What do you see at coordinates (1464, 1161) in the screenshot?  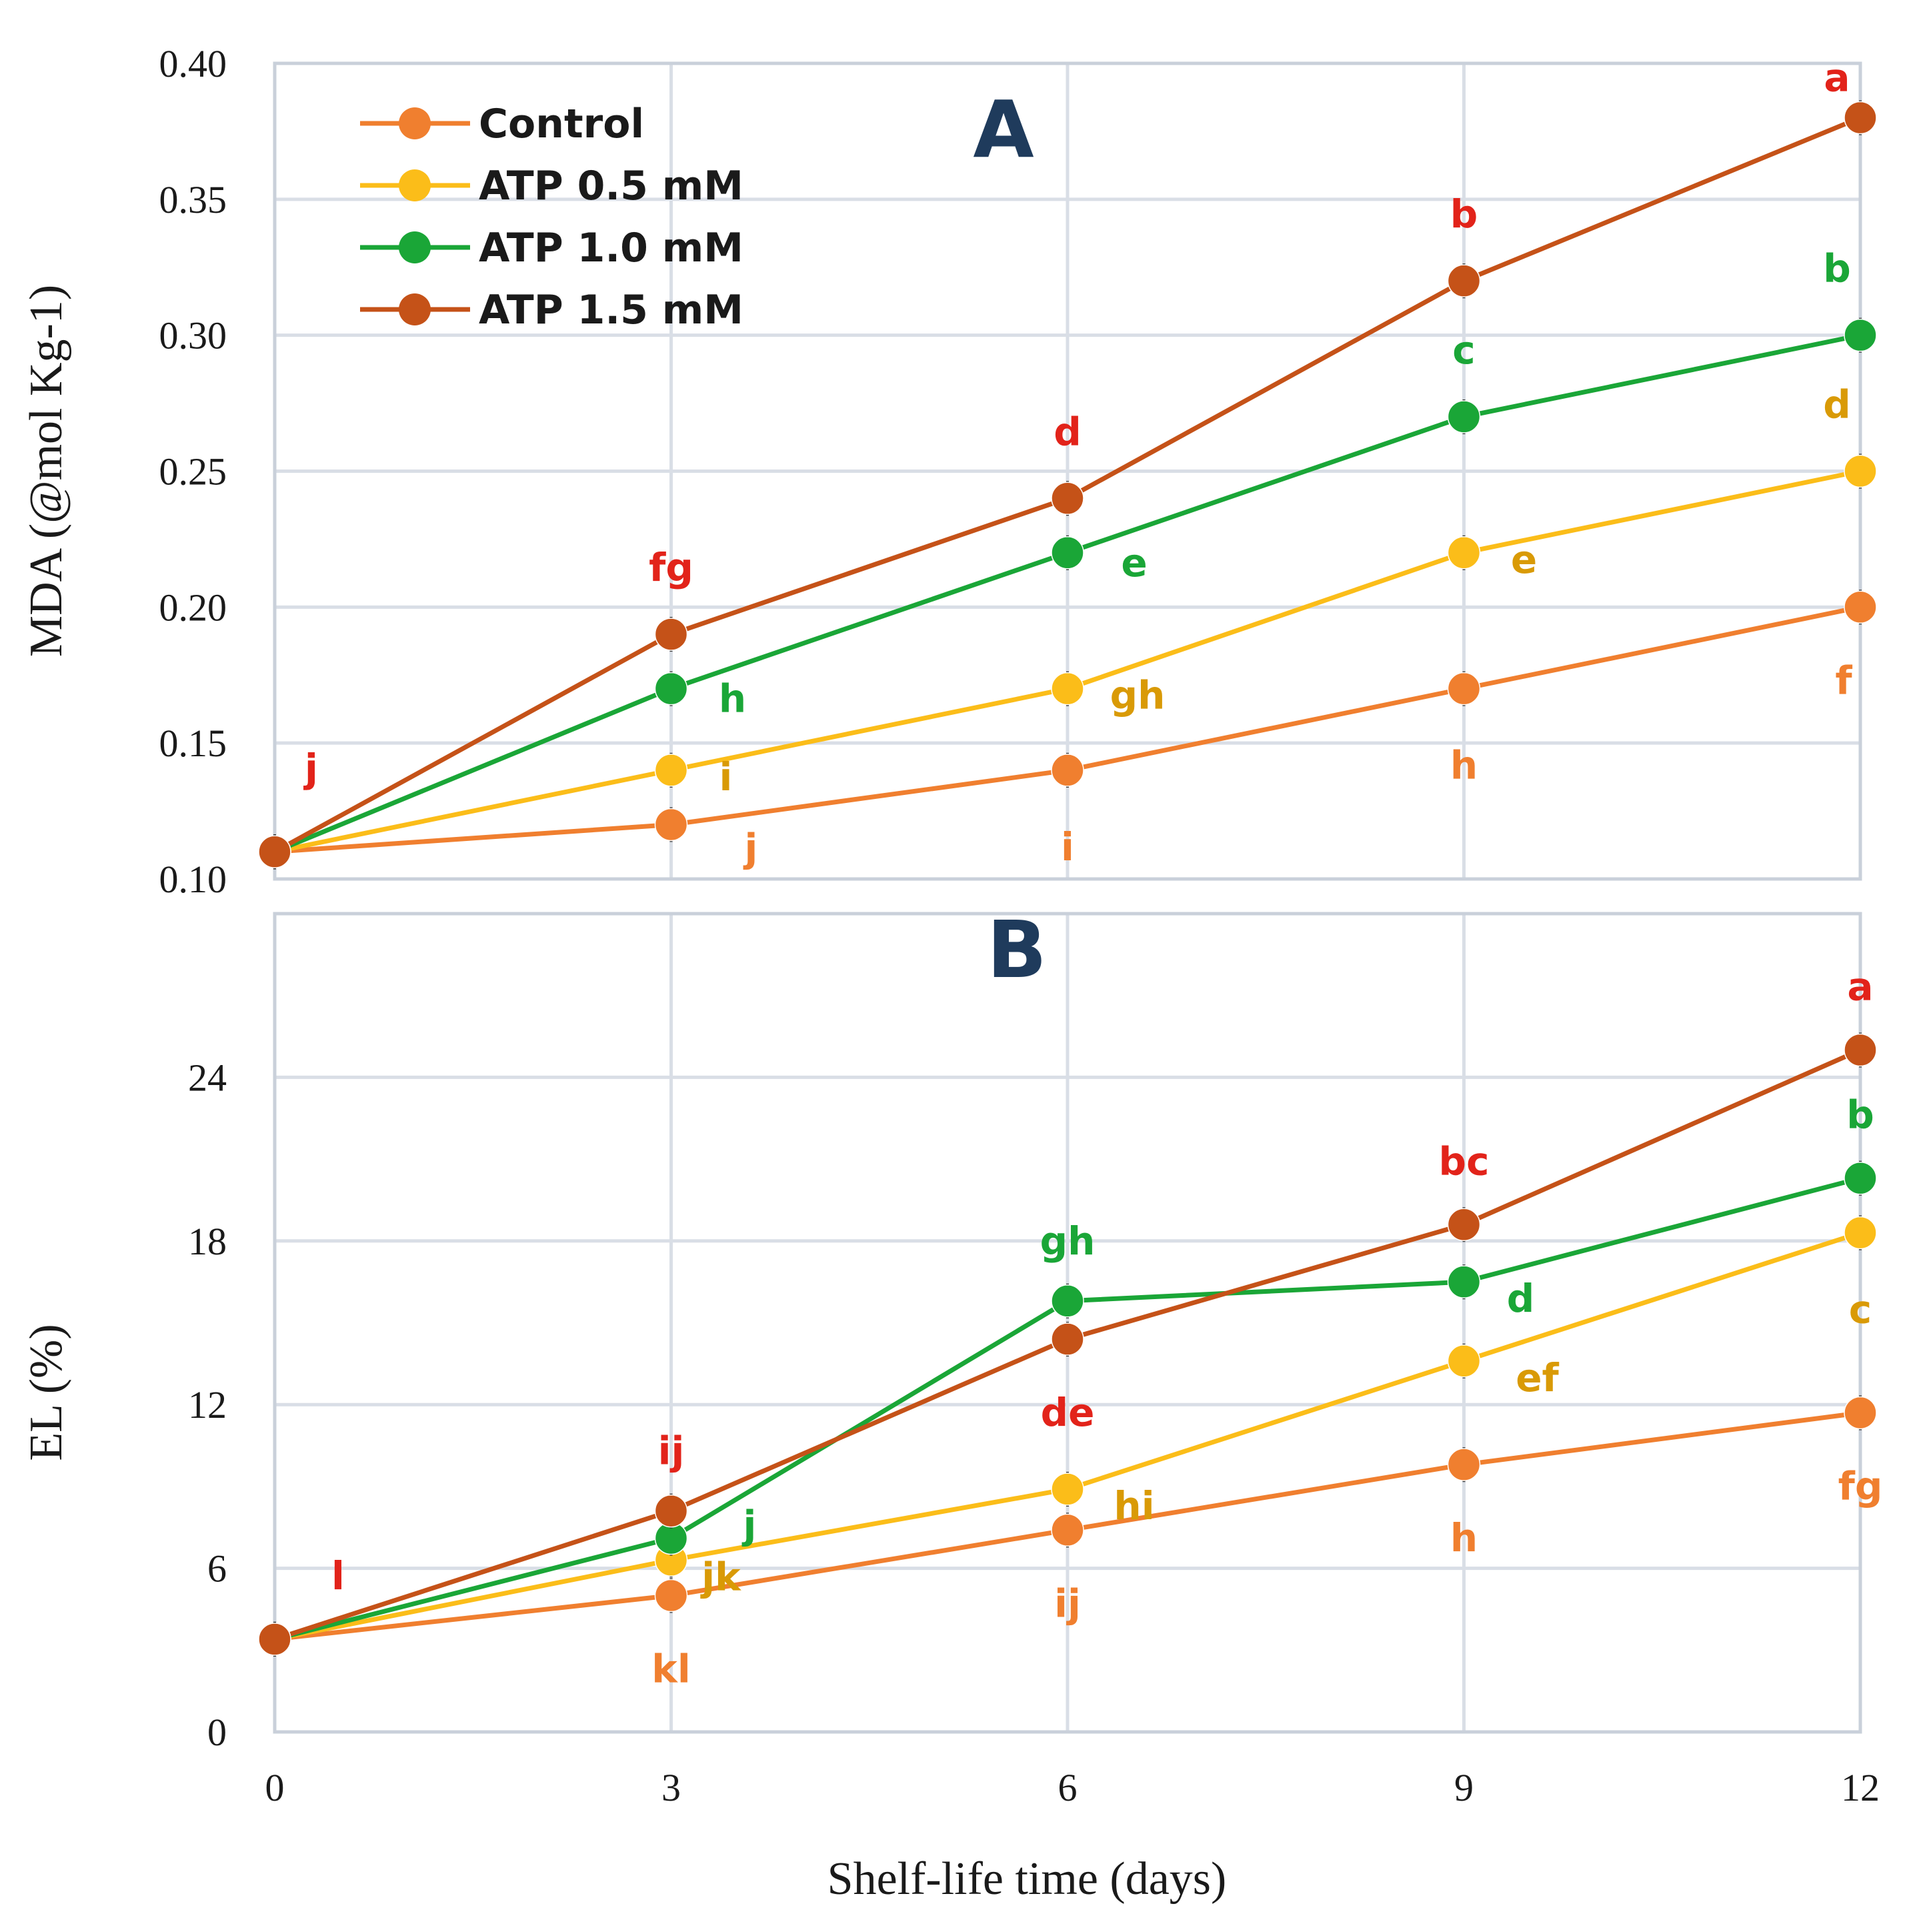 I see `significance-letter: bc` at bounding box center [1464, 1161].